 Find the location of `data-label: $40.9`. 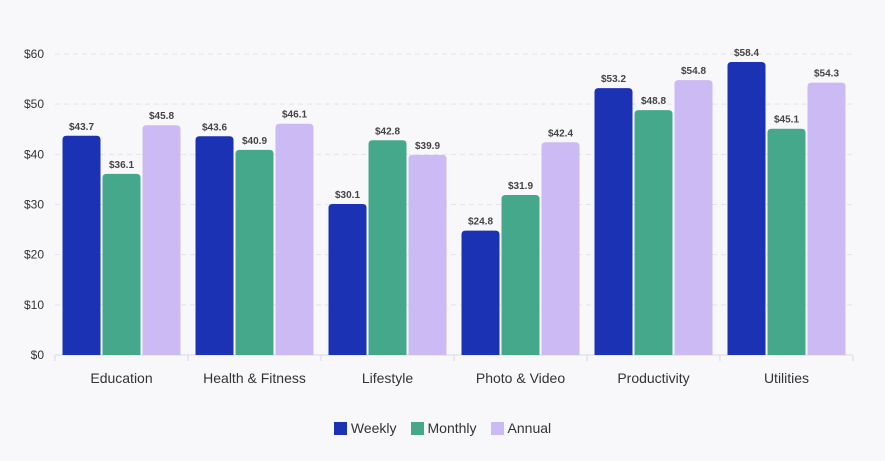

data-label: $40.9 is located at coordinates (254, 141).